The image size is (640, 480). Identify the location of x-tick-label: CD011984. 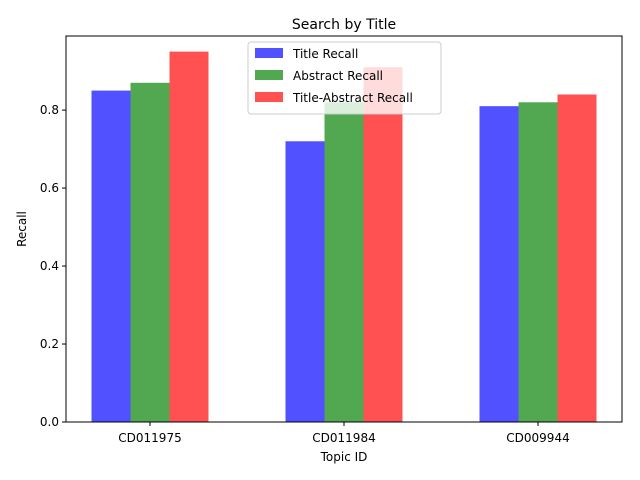
(343, 438).